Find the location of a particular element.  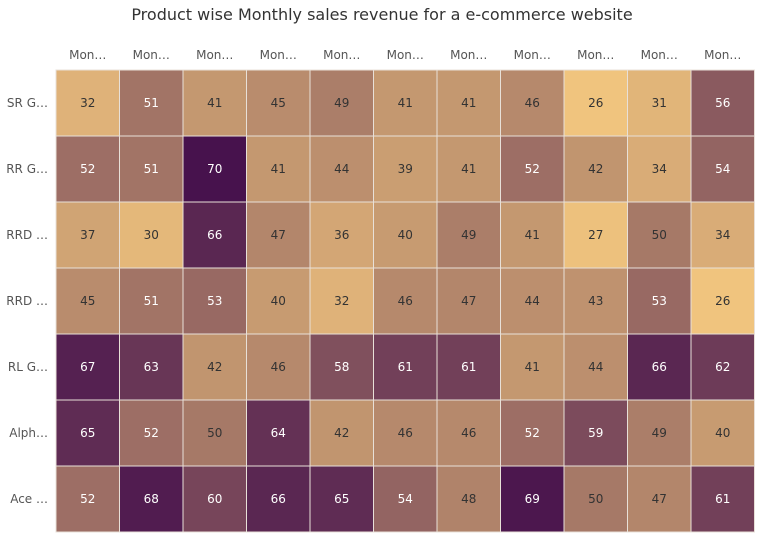

cell-value-label: 36 is located at coordinates (341, 235).